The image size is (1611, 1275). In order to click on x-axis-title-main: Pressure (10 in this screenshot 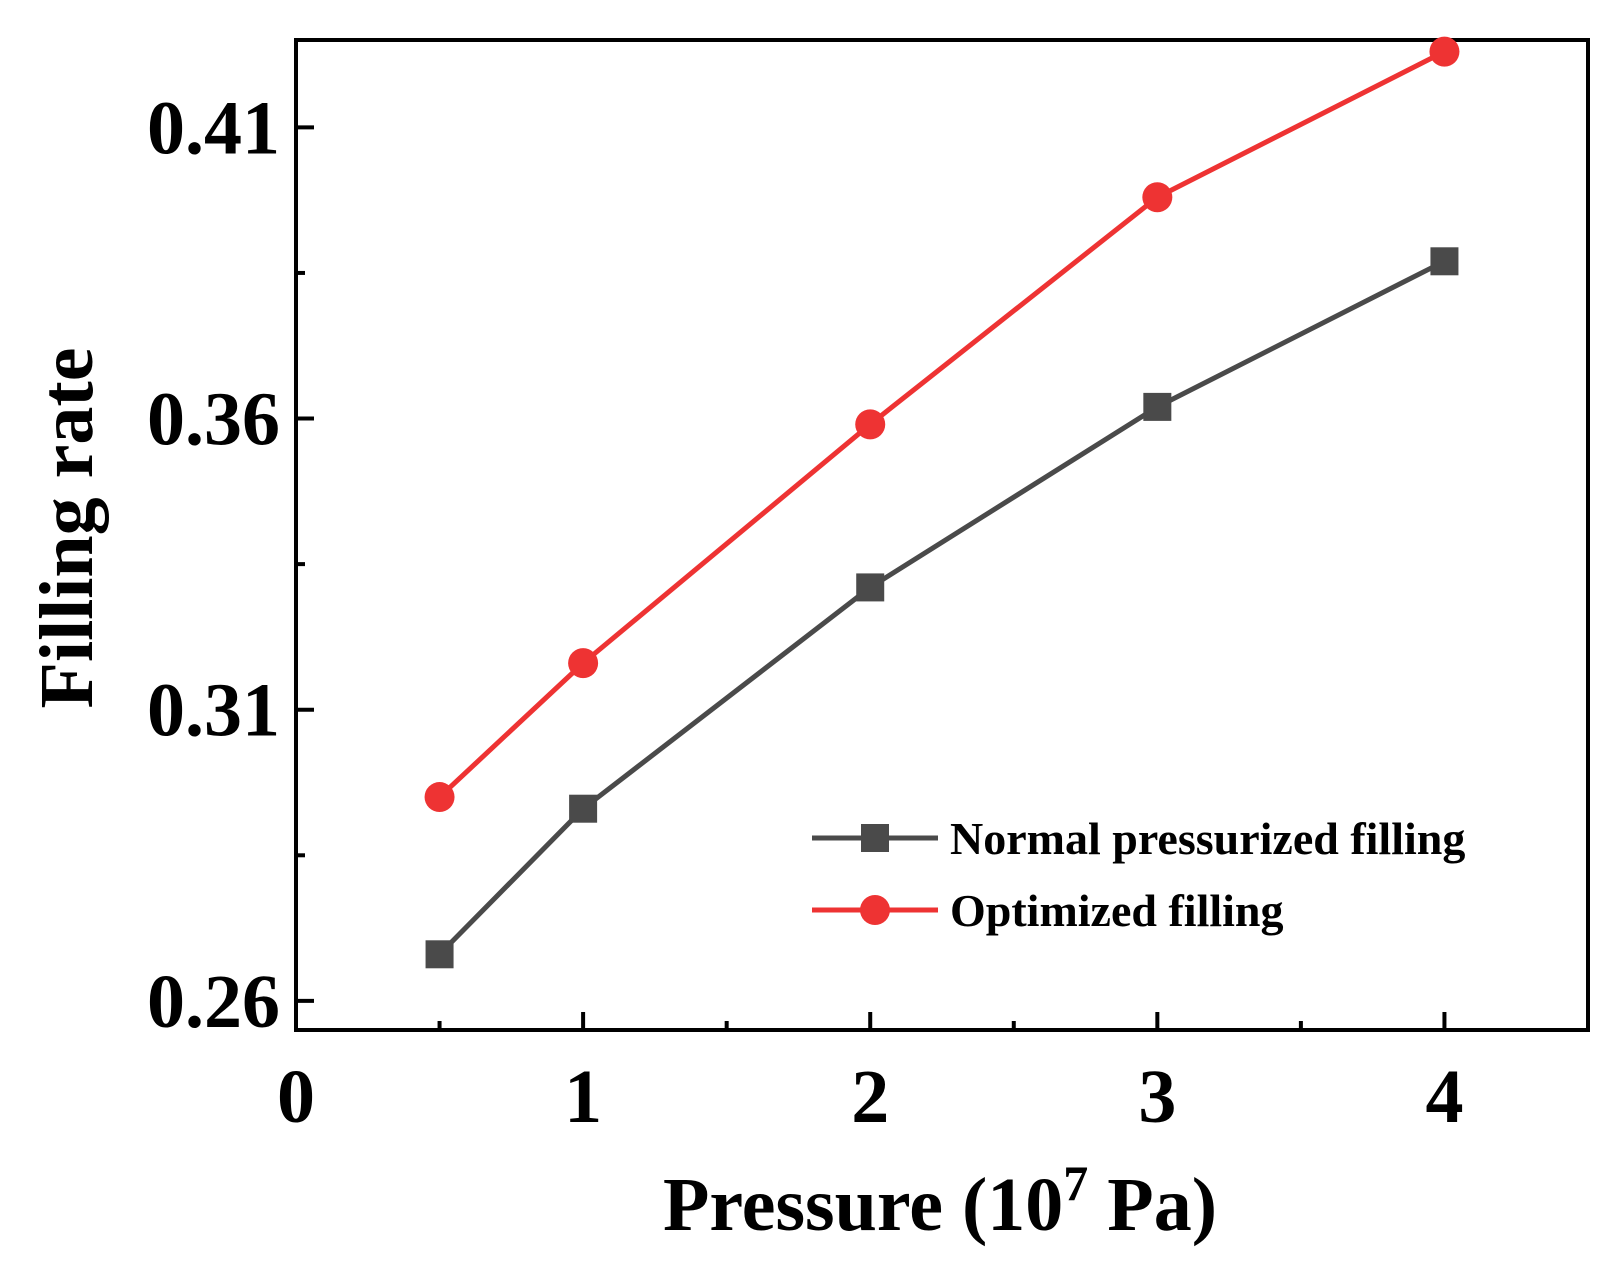, I will do `click(863, 1205)`.